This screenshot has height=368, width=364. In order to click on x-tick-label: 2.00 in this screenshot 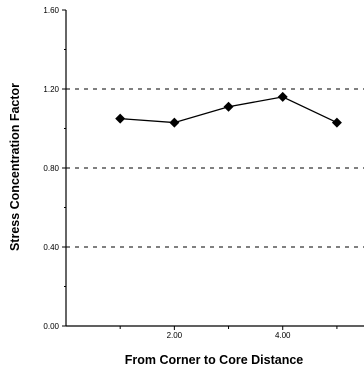, I will do `click(175, 335)`.